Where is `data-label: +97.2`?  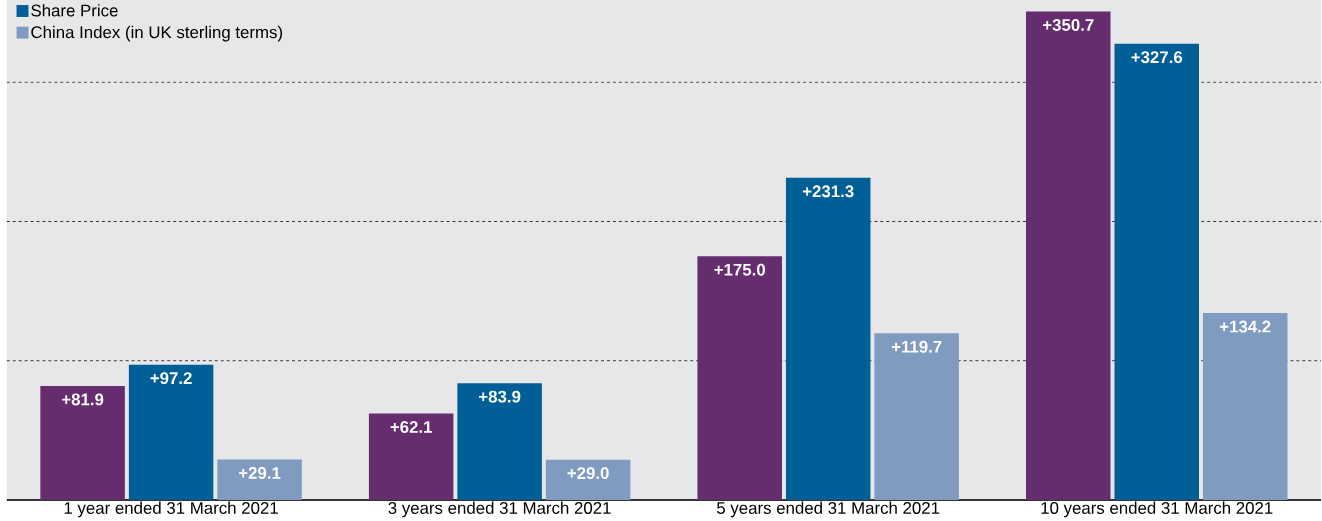 data-label: +97.2 is located at coordinates (171, 378).